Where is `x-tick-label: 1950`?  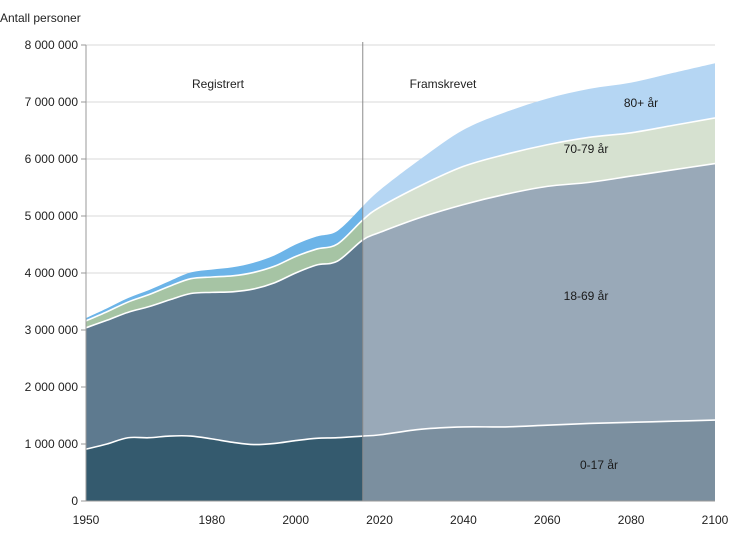
x-tick-label: 1950 is located at coordinates (86, 520).